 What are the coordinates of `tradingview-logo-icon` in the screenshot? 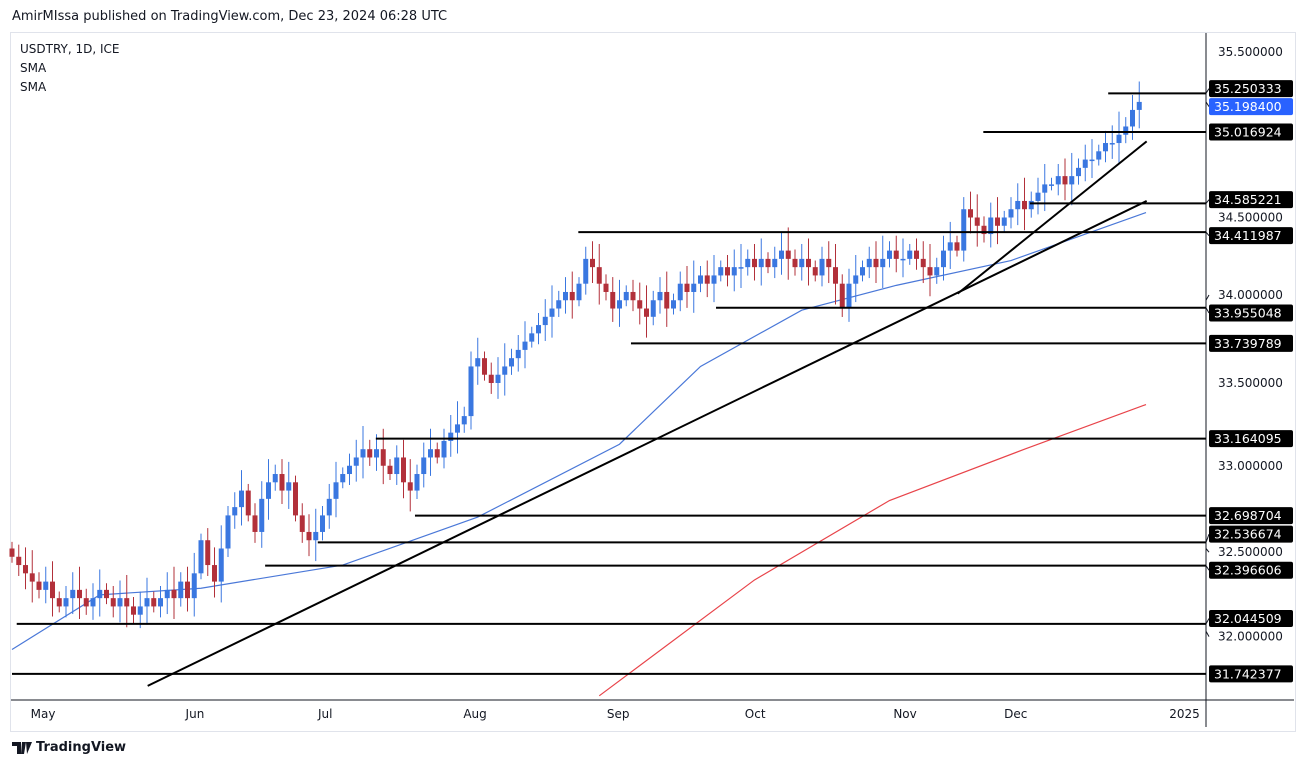 It's located at (22, 747).